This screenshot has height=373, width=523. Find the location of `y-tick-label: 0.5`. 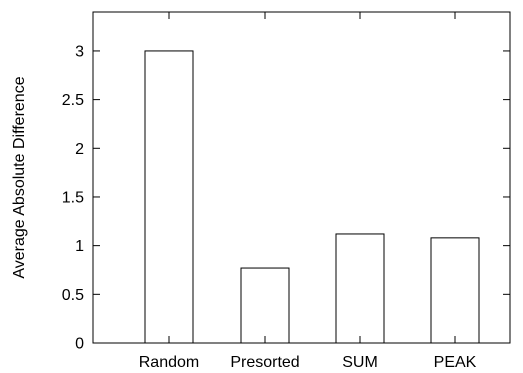

y-tick-label: 0.5 is located at coordinates (73, 295).